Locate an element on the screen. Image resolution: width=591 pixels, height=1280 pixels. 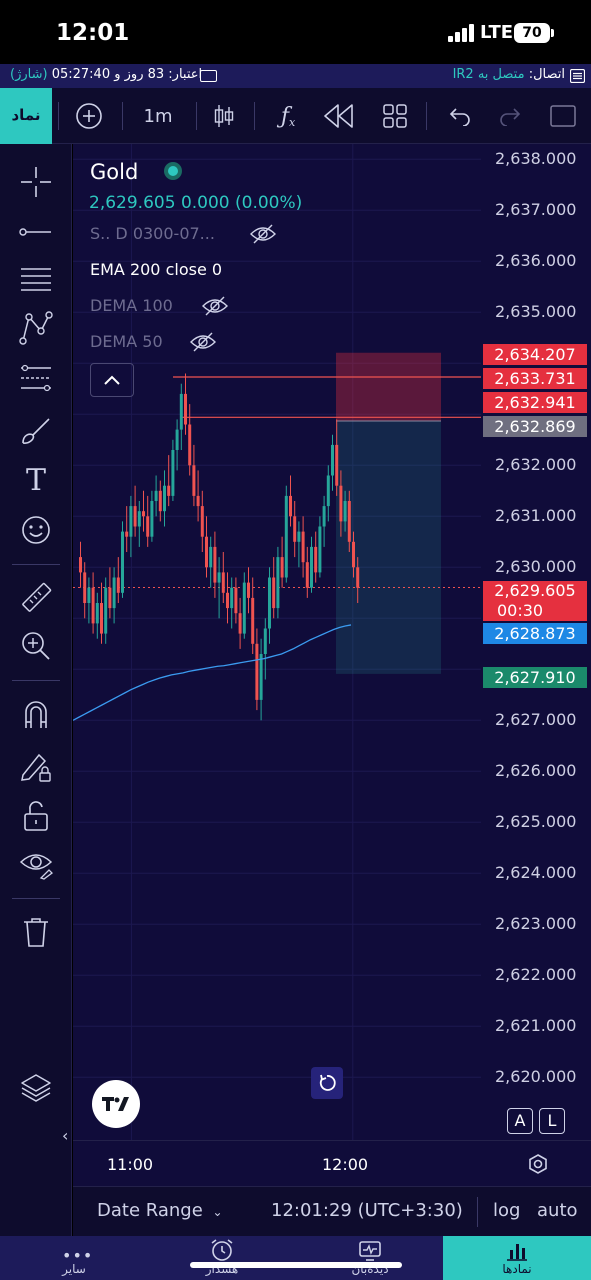
redo-icon is located at coordinates (511, 116).